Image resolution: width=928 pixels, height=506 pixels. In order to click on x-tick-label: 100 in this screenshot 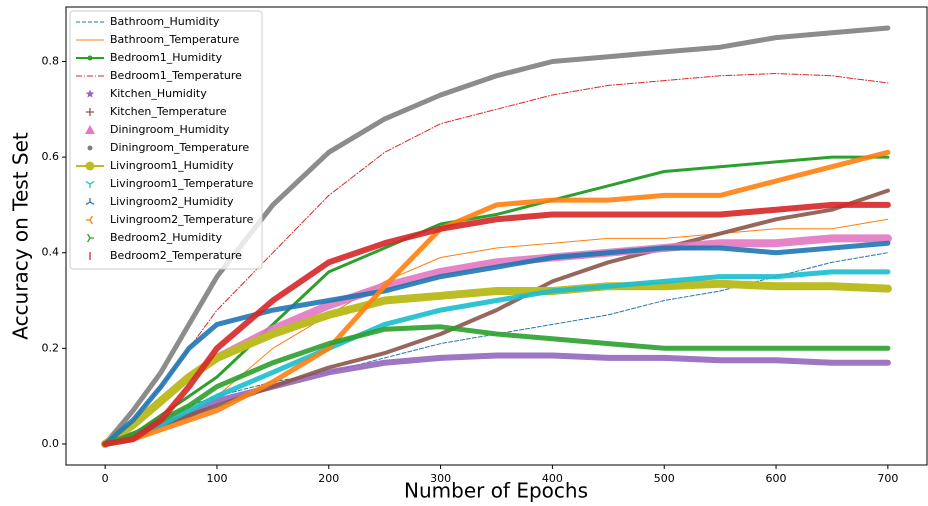, I will do `click(216, 478)`.